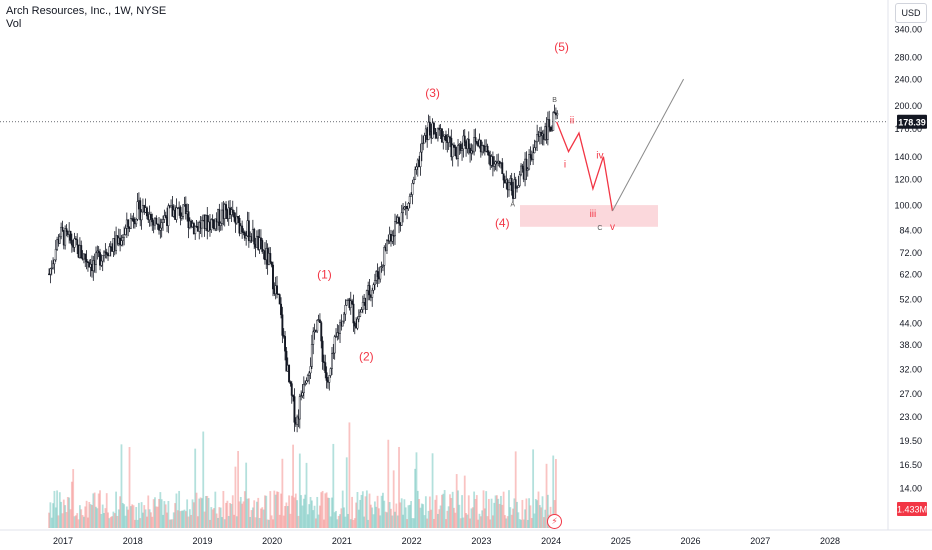  I want to click on last-price-tag, so click(912, 121).